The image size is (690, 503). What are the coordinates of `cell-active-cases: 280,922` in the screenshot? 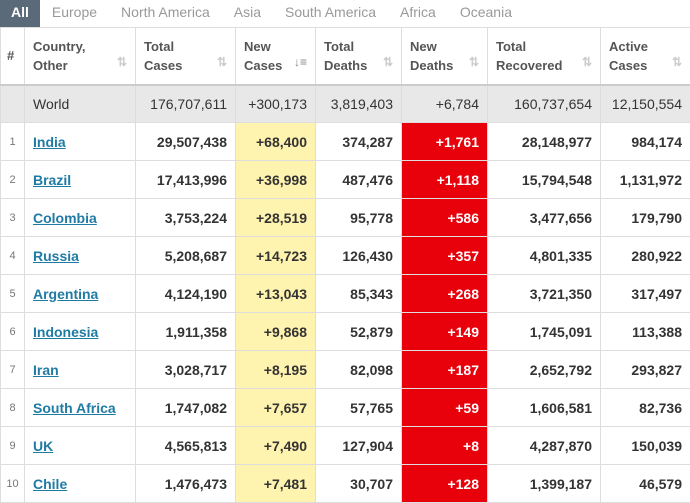 It's located at (645, 256).